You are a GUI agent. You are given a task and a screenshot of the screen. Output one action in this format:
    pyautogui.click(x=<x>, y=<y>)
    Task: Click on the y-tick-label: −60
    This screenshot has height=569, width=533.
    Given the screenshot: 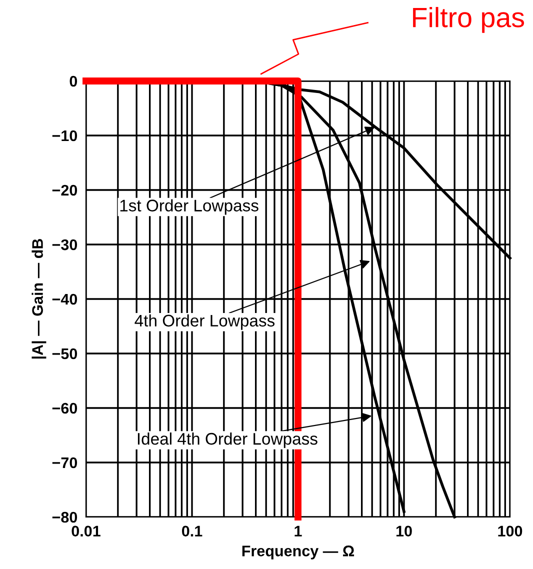 What is the action you would take?
    pyautogui.click(x=65, y=408)
    